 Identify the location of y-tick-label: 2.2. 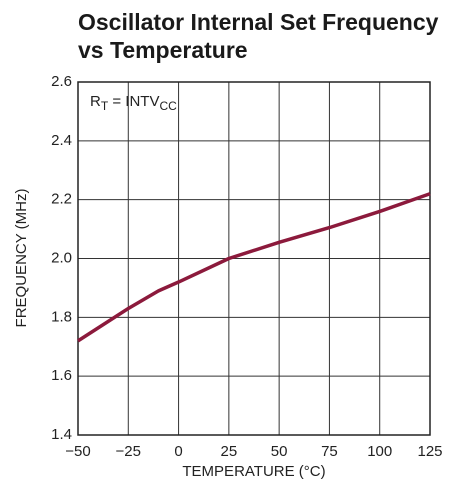
(61, 199).